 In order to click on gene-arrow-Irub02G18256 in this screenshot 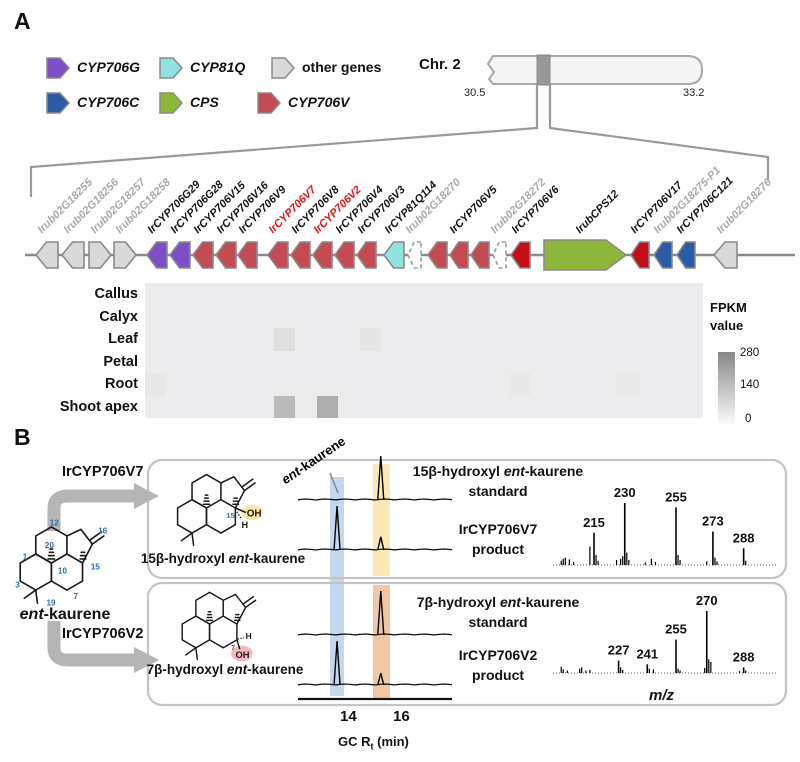, I will do `click(72, 255)`.